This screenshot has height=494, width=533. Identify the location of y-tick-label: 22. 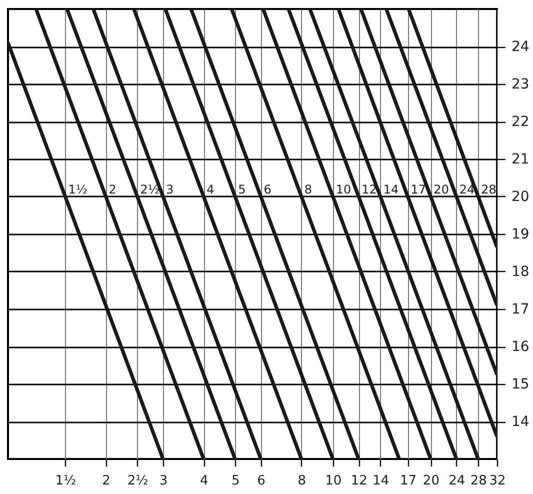
(521, 122).